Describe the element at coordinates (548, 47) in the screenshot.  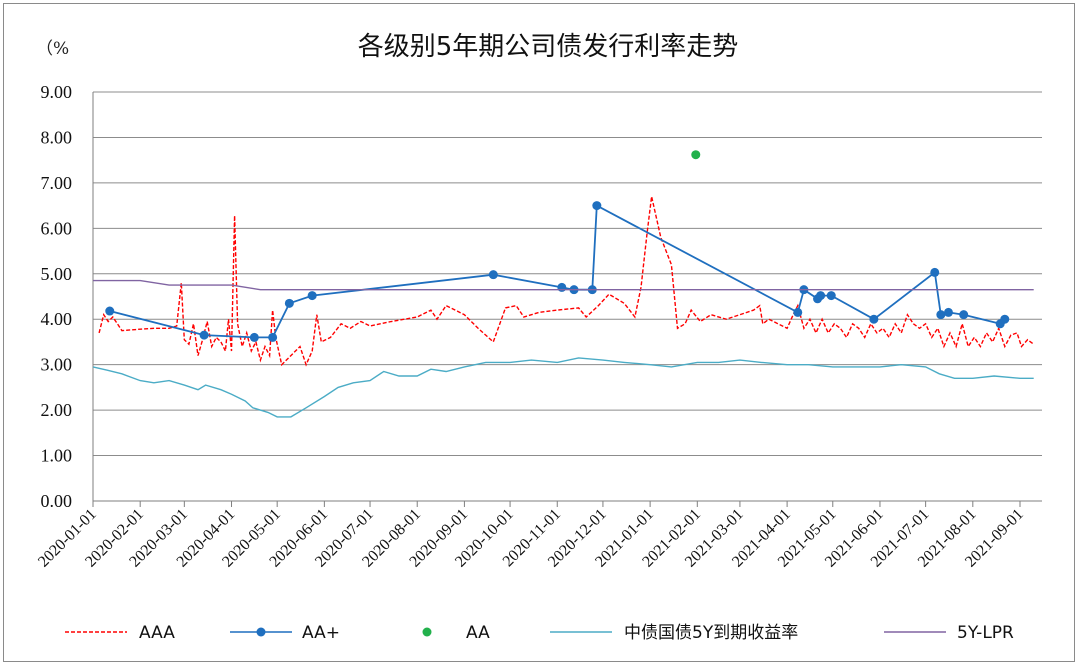
I see `chart-title: 各级别5年期公司债发行利率走势` at that location.